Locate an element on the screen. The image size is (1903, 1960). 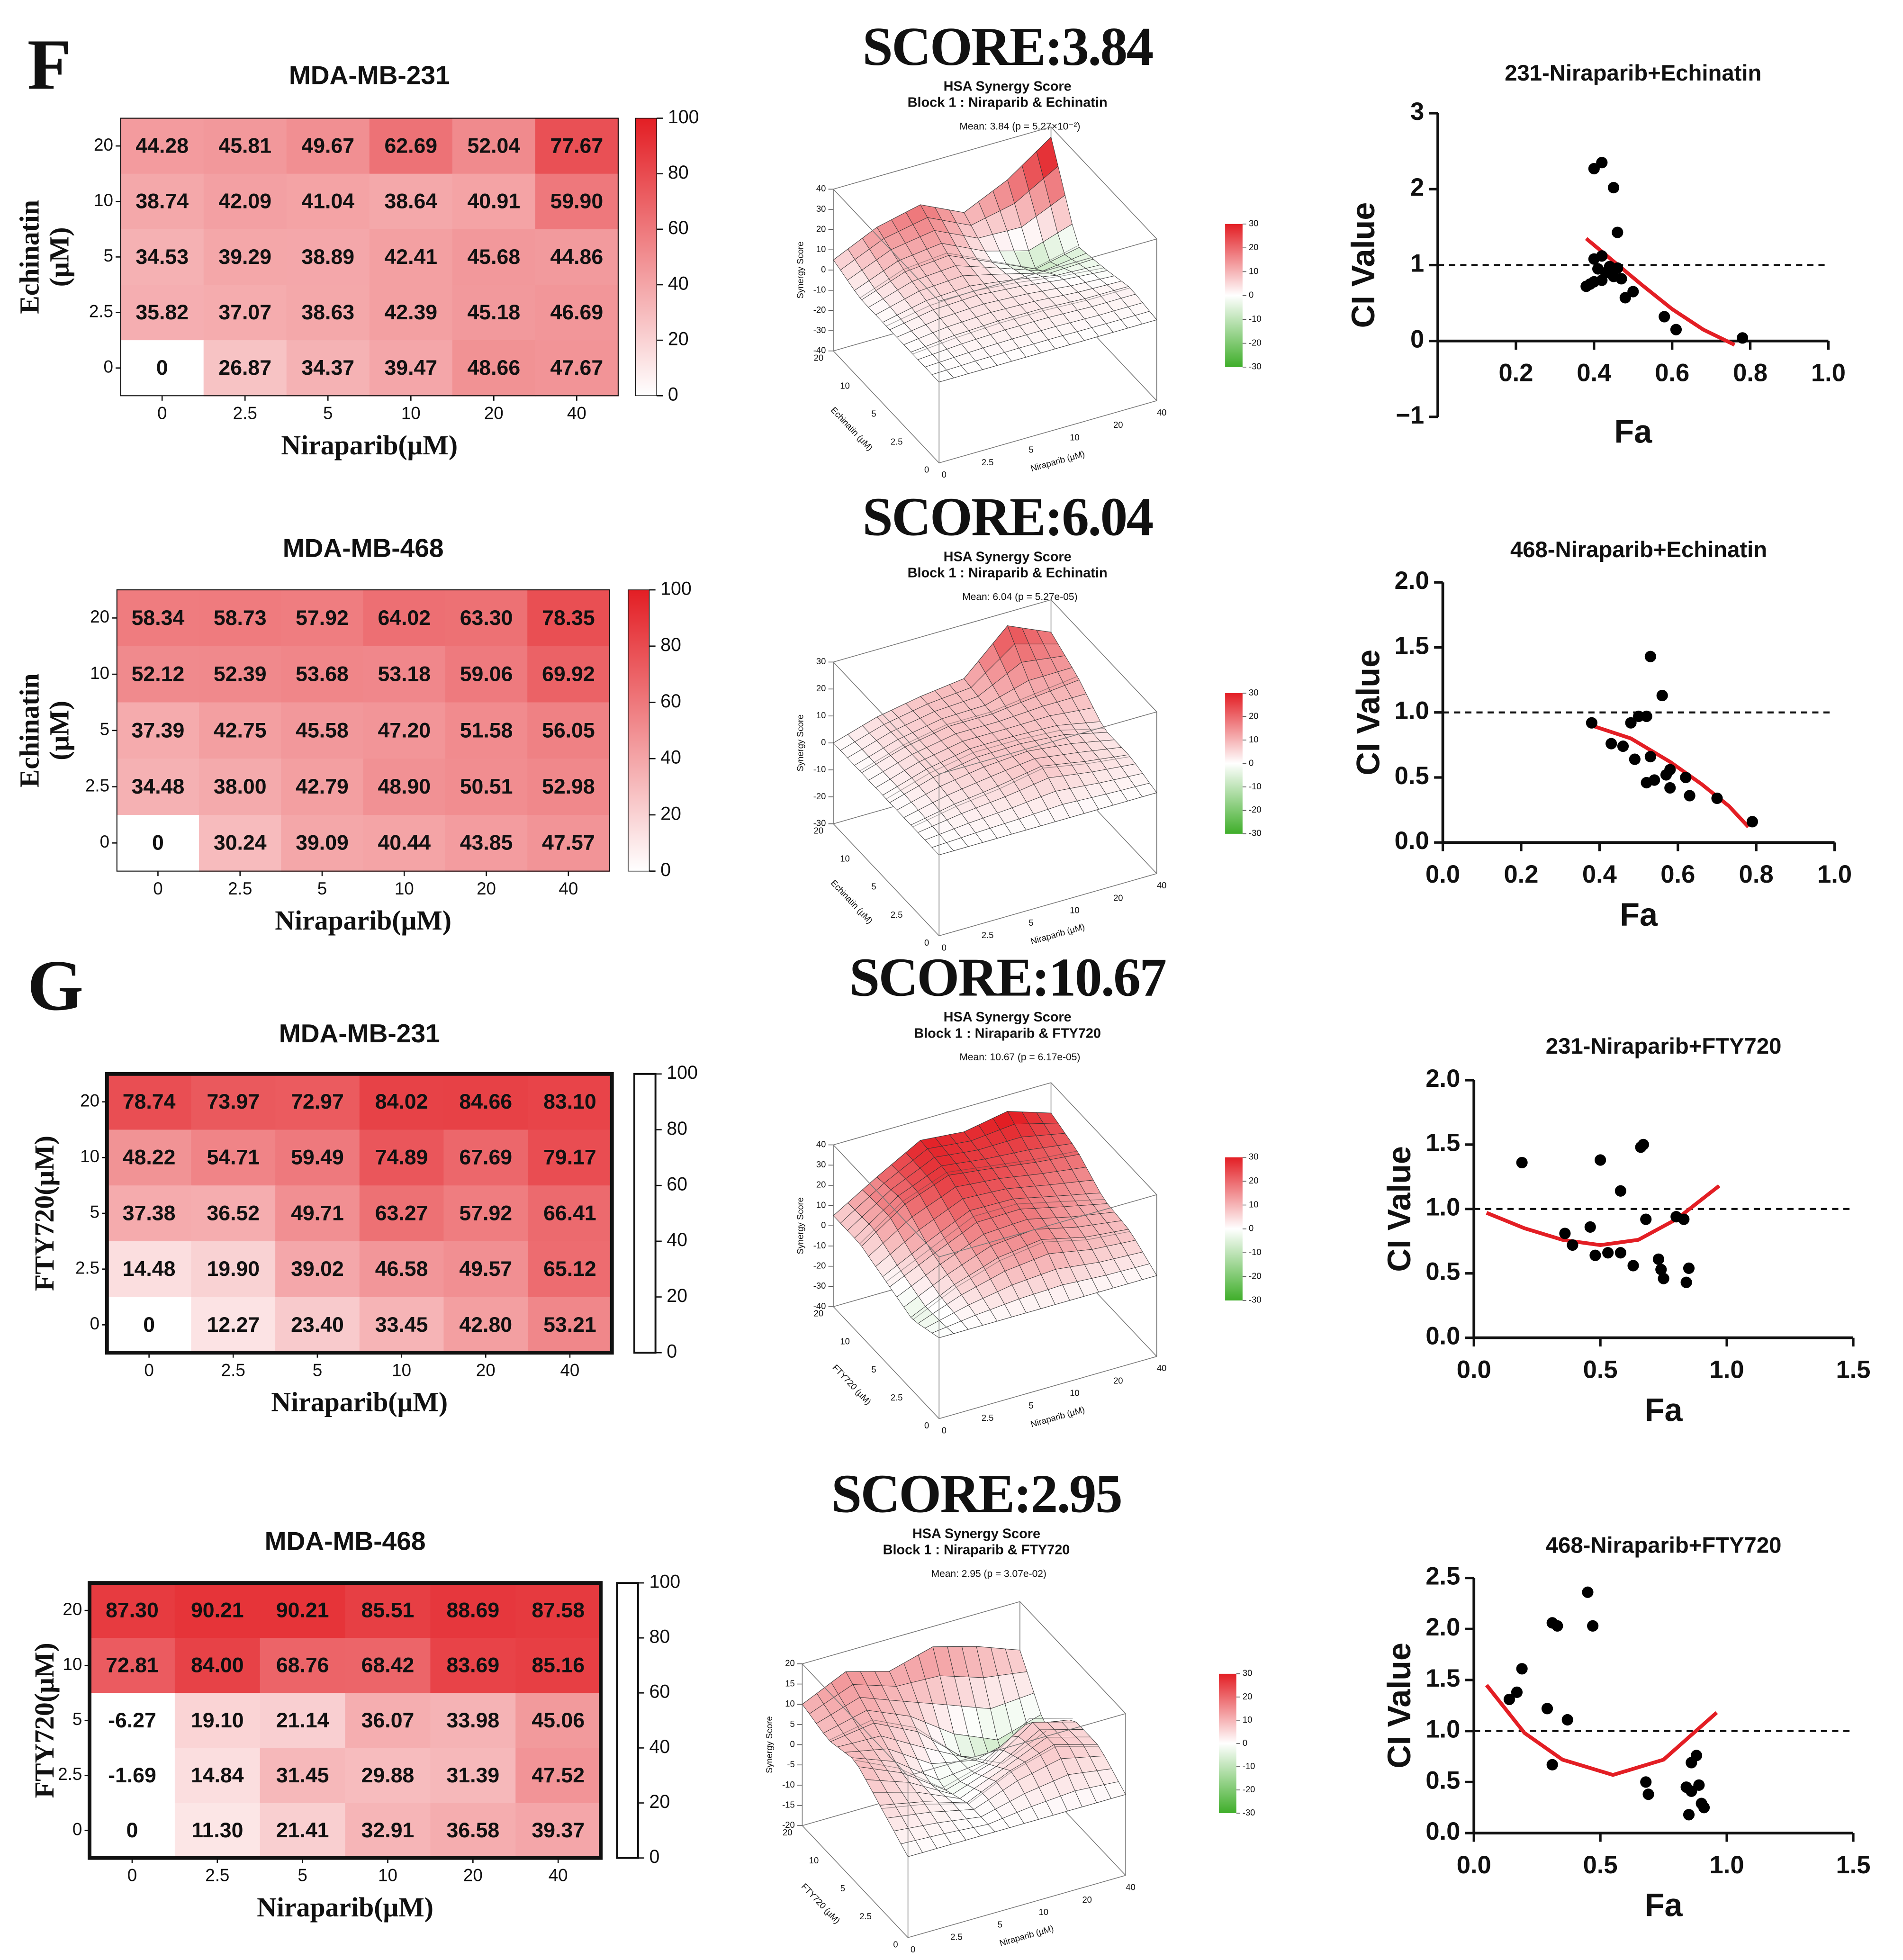
cell-label: 33.45 is located at coordinates (402, 1325).